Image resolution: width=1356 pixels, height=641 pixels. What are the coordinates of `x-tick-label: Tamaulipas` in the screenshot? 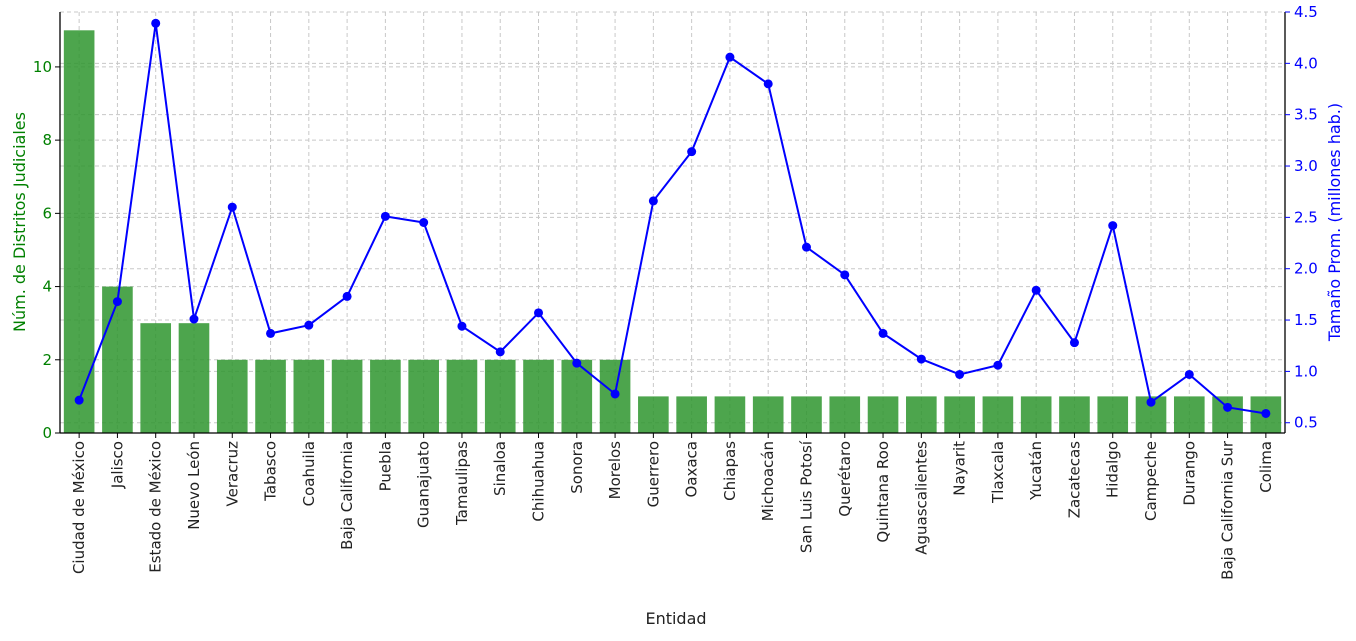 It's located at (462, 483).